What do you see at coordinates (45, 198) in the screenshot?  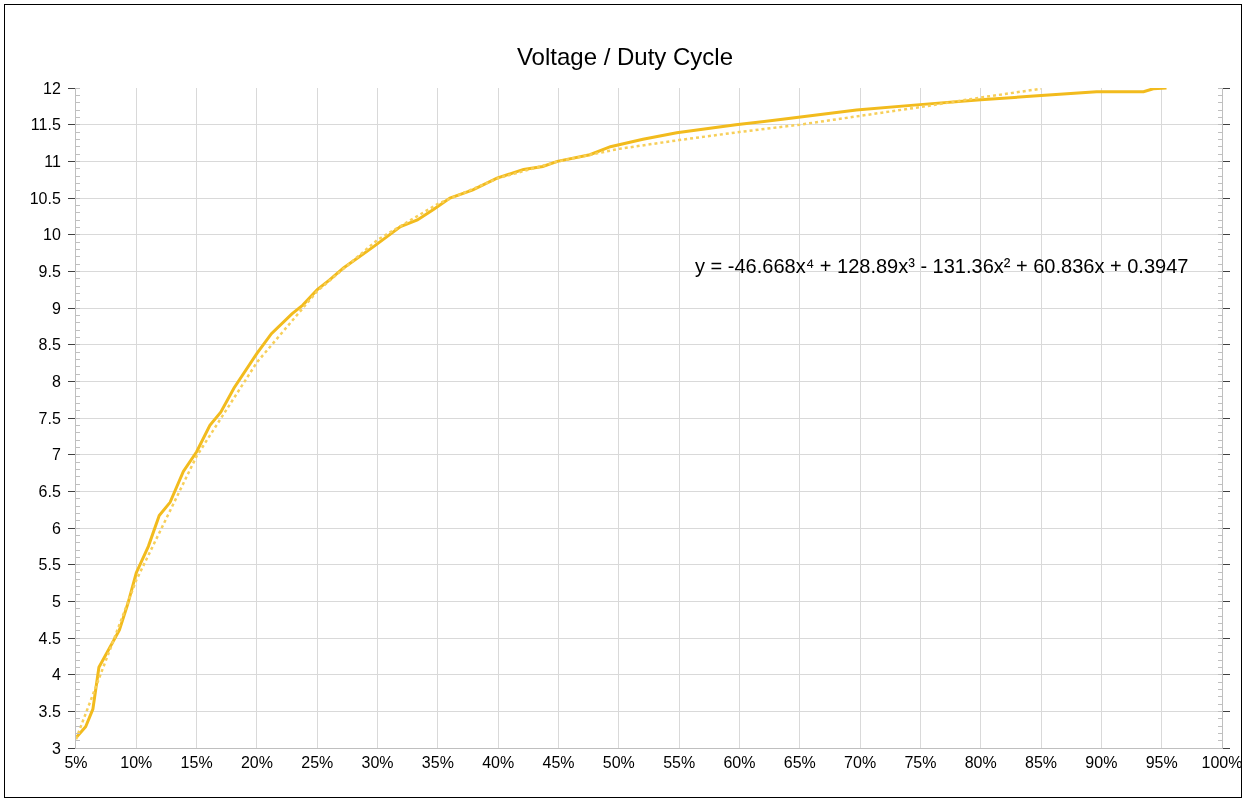 I see `y-tick-label: 10.5` at bounding box center [45, 198].